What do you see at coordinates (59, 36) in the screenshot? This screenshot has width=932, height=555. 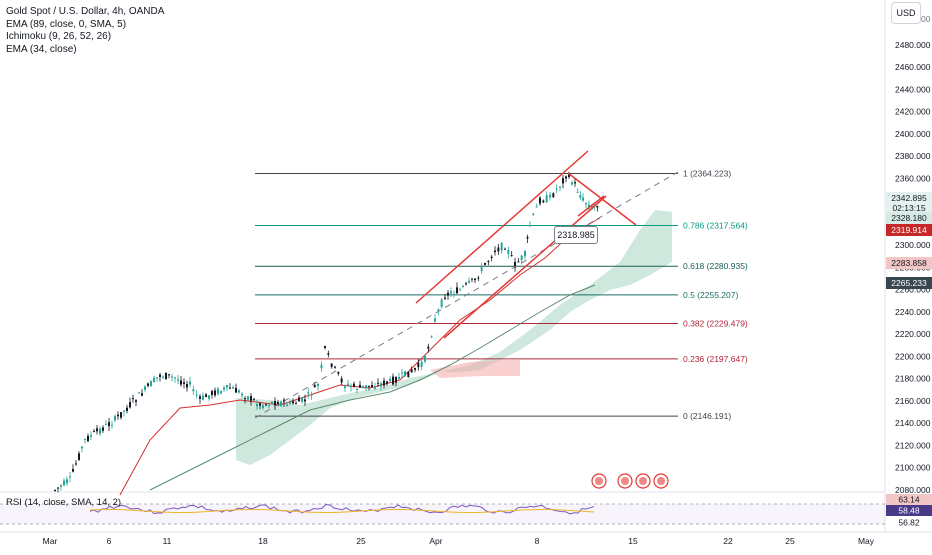 I see `ichimoku-legend: Ichimoku (9, 26, 52, 26)` at bounding box center [59, 36].